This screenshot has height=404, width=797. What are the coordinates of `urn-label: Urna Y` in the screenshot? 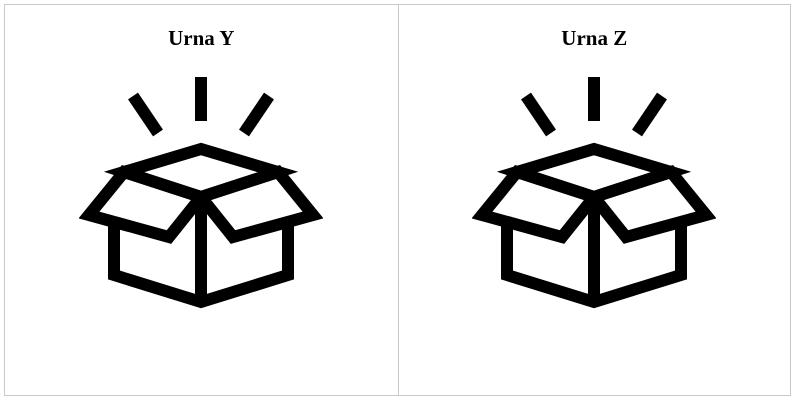 It's located at (201, 38).